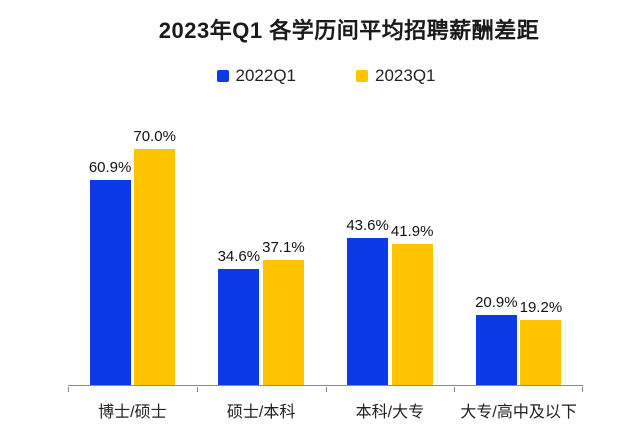 The height and width of the screenshot is (436, 640). What do you see at coordinates (541, 352) in the screenshot?
I see `bar-2023Q1-group4` at bounding box center [541, 352].